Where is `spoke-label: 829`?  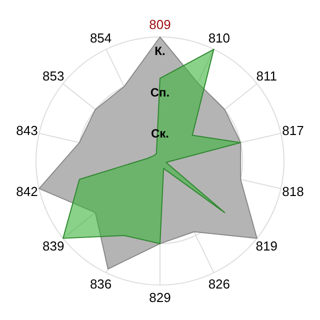 spoke-label: 829 is located at coordinates (160, 297).